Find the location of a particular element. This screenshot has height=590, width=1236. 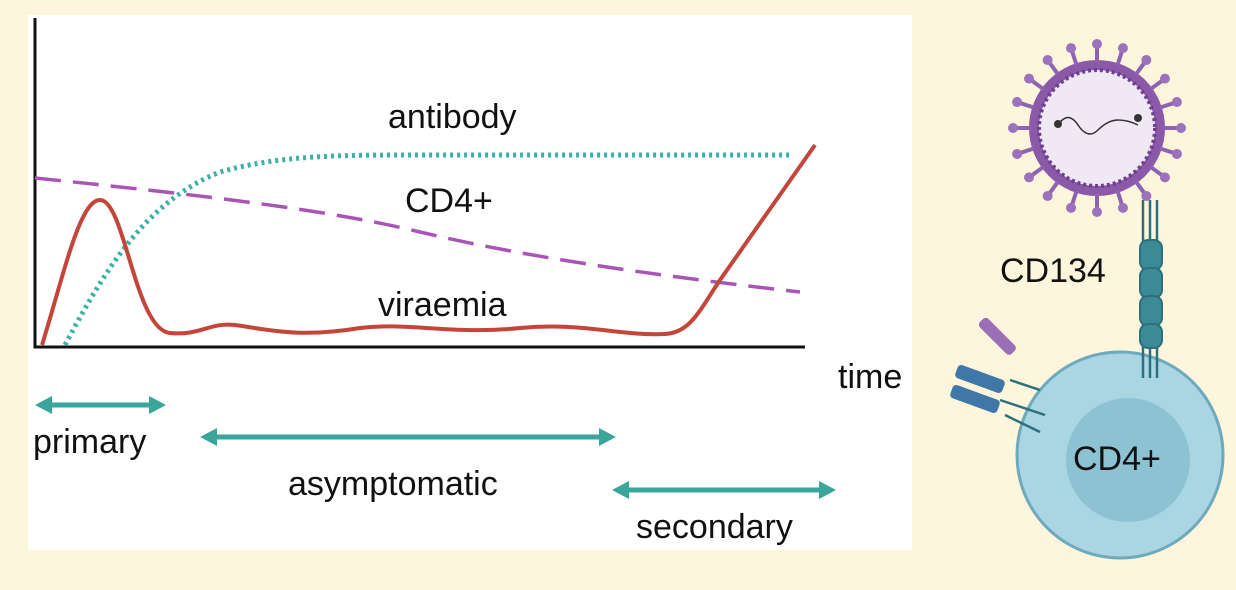

virus-rna is located at coordinates (1098, 125).